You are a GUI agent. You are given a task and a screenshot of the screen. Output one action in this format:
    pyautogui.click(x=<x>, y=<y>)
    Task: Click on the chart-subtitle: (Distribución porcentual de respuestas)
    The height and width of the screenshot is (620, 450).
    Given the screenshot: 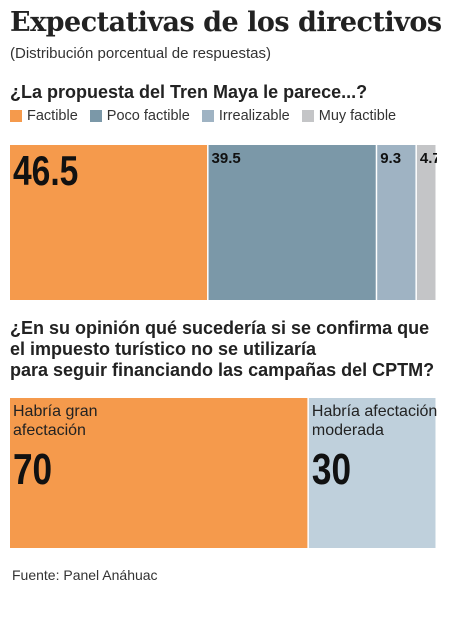 What is the action you would take?
    pyautogui.click(x=140, y=53)
    